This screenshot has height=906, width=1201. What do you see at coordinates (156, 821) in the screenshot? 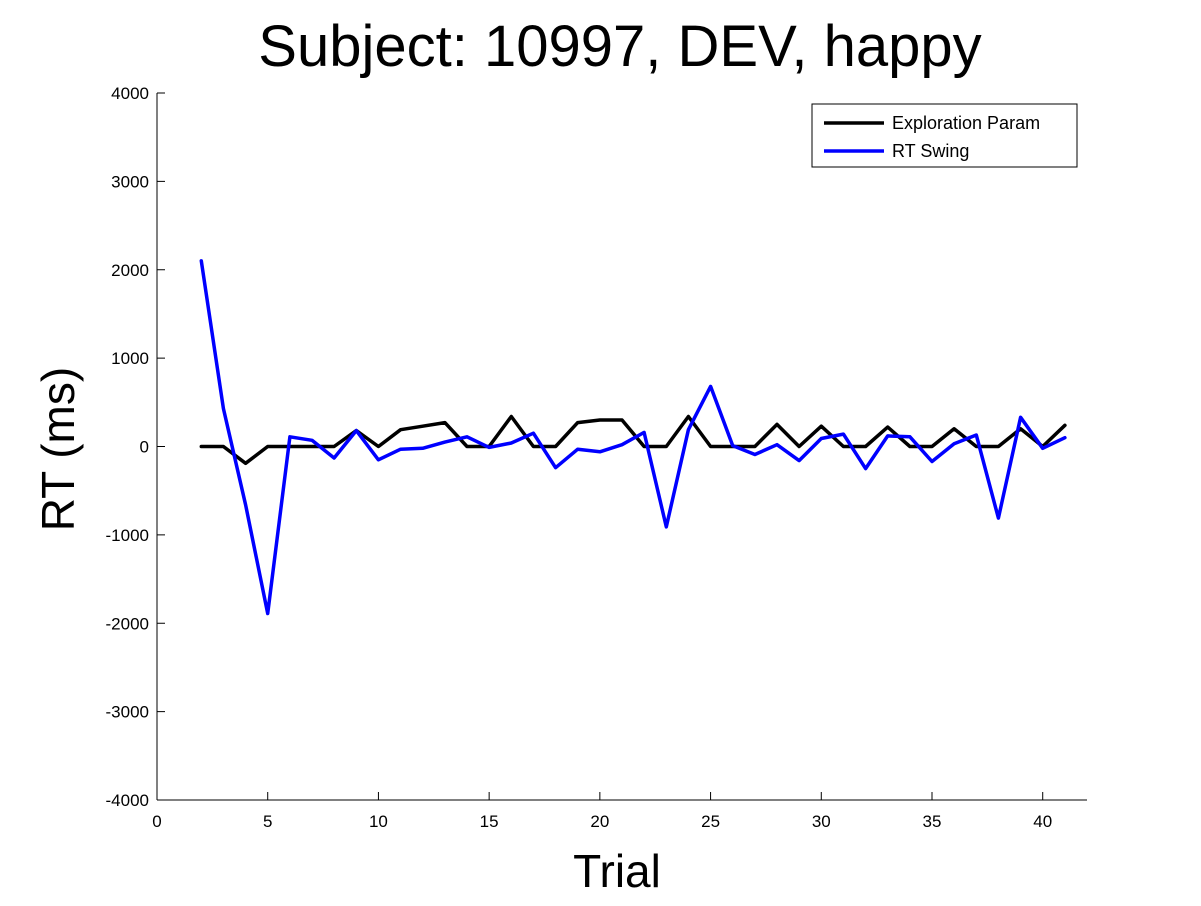
I see `x-tick-label: 0` at bounding box center [156, 821].